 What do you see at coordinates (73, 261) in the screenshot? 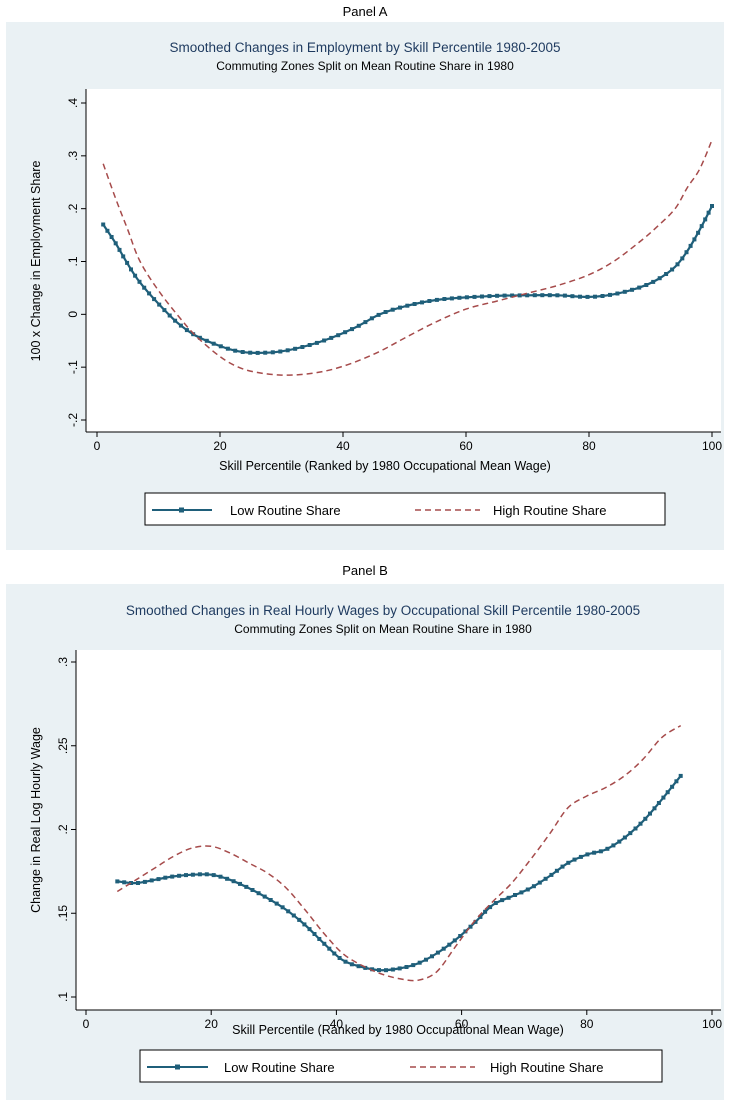
I see `panel-a-y-tick-label: .1` at bounding box center [73, 261].